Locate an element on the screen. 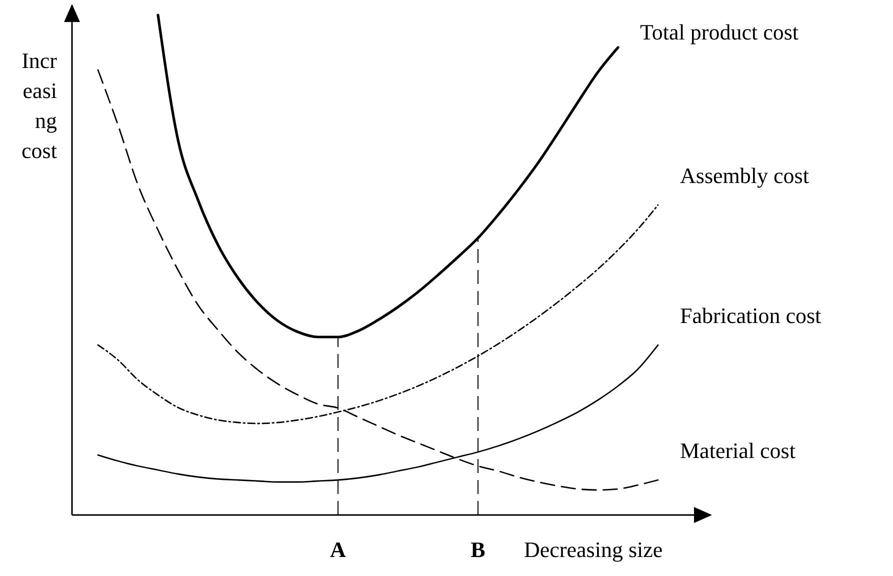  x-tick-label: B is located at coordinates (478, 549).